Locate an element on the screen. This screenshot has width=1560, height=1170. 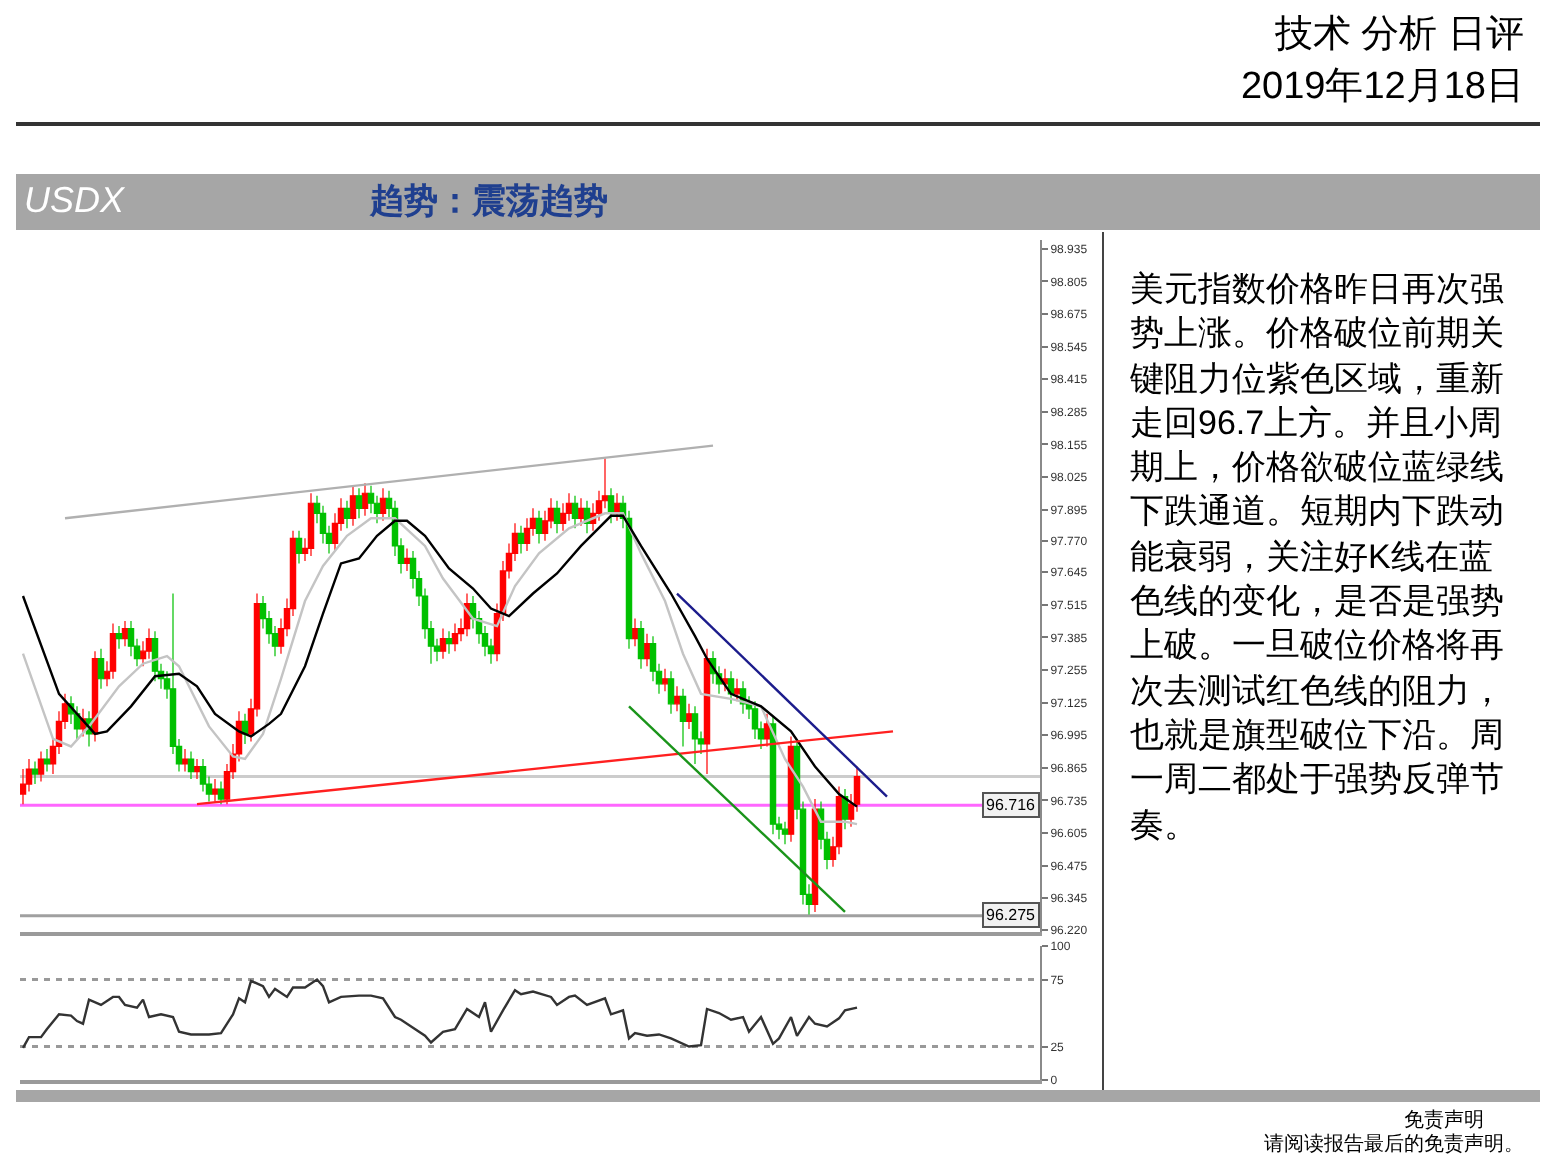
text: 免责声明 is located at coordinates (1444, 1121).